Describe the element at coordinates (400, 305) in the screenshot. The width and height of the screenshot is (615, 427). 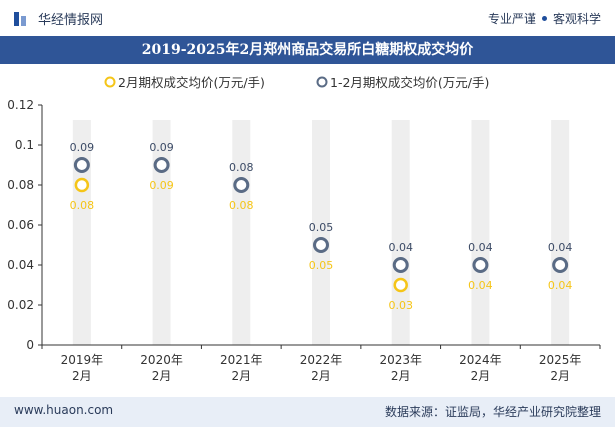
I see `series-1-data-label-4: 0.03` at that location.